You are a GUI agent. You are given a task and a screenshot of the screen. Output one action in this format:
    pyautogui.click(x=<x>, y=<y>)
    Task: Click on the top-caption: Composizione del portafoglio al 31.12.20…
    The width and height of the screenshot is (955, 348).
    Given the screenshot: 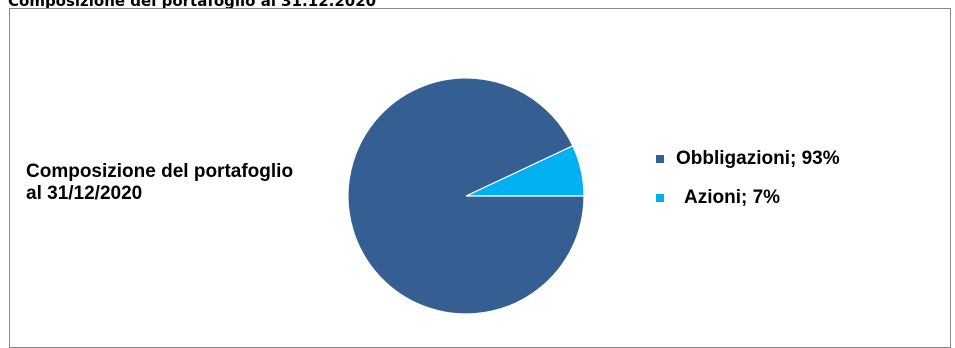 What is the action you would take?
    pyautogui.click(x=192, y=5)
    